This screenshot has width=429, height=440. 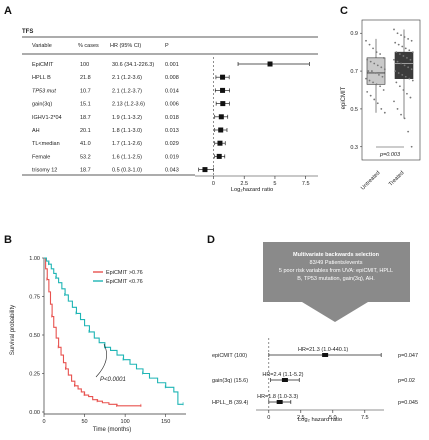 I want to click on forest-a-pvalue: 0.006, so click(x=172, y=105).